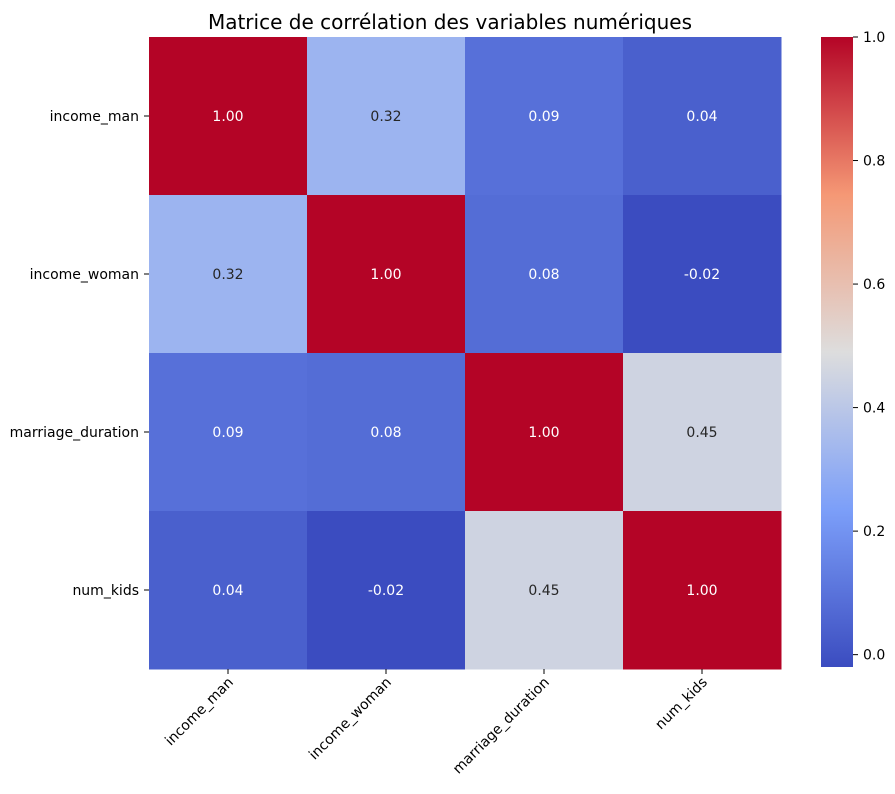  Describe the element at coordinates (874, 409) in the screenshot. I see `colorbar-tick-label: 0.4` at that location.